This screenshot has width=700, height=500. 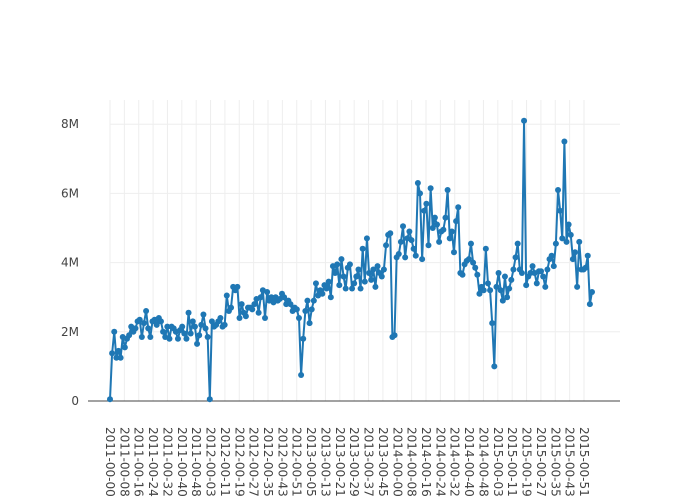 What do you see at coordinates (325, 462) in the screenshot?
I see `x-tick-label: 2013-00-13` at bounding box center [325, 462].